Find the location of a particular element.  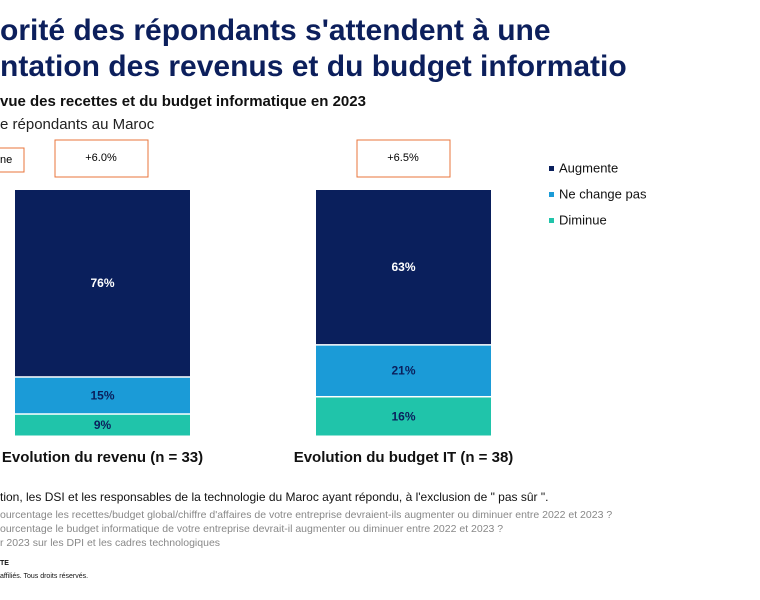

data-label: 15% is located at coordinates (102, 395).